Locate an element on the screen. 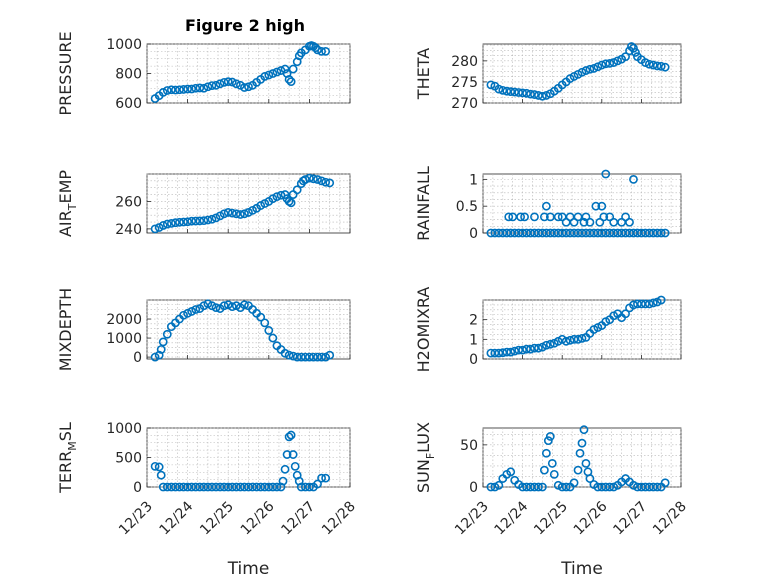 This screenshot has height=583, width=778. y-axis-label: THETA is located at coordinates (423, 74).